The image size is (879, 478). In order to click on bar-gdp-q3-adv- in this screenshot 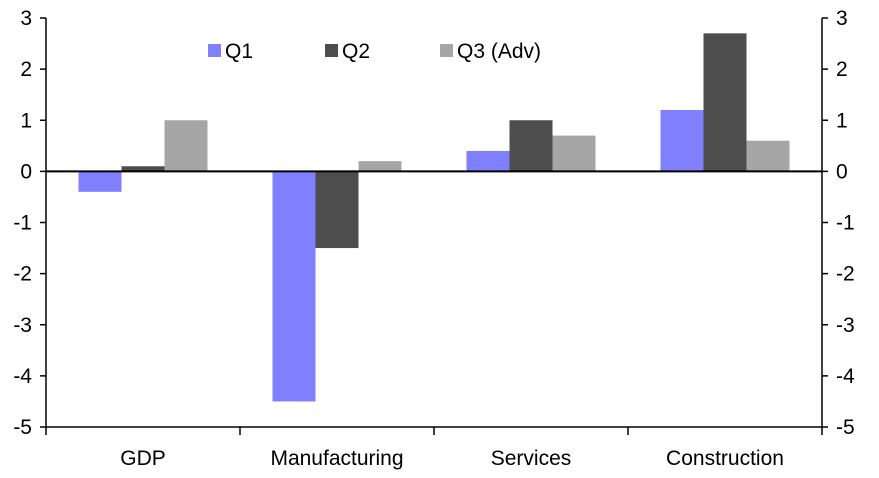, I will do `click(186, 146)`.